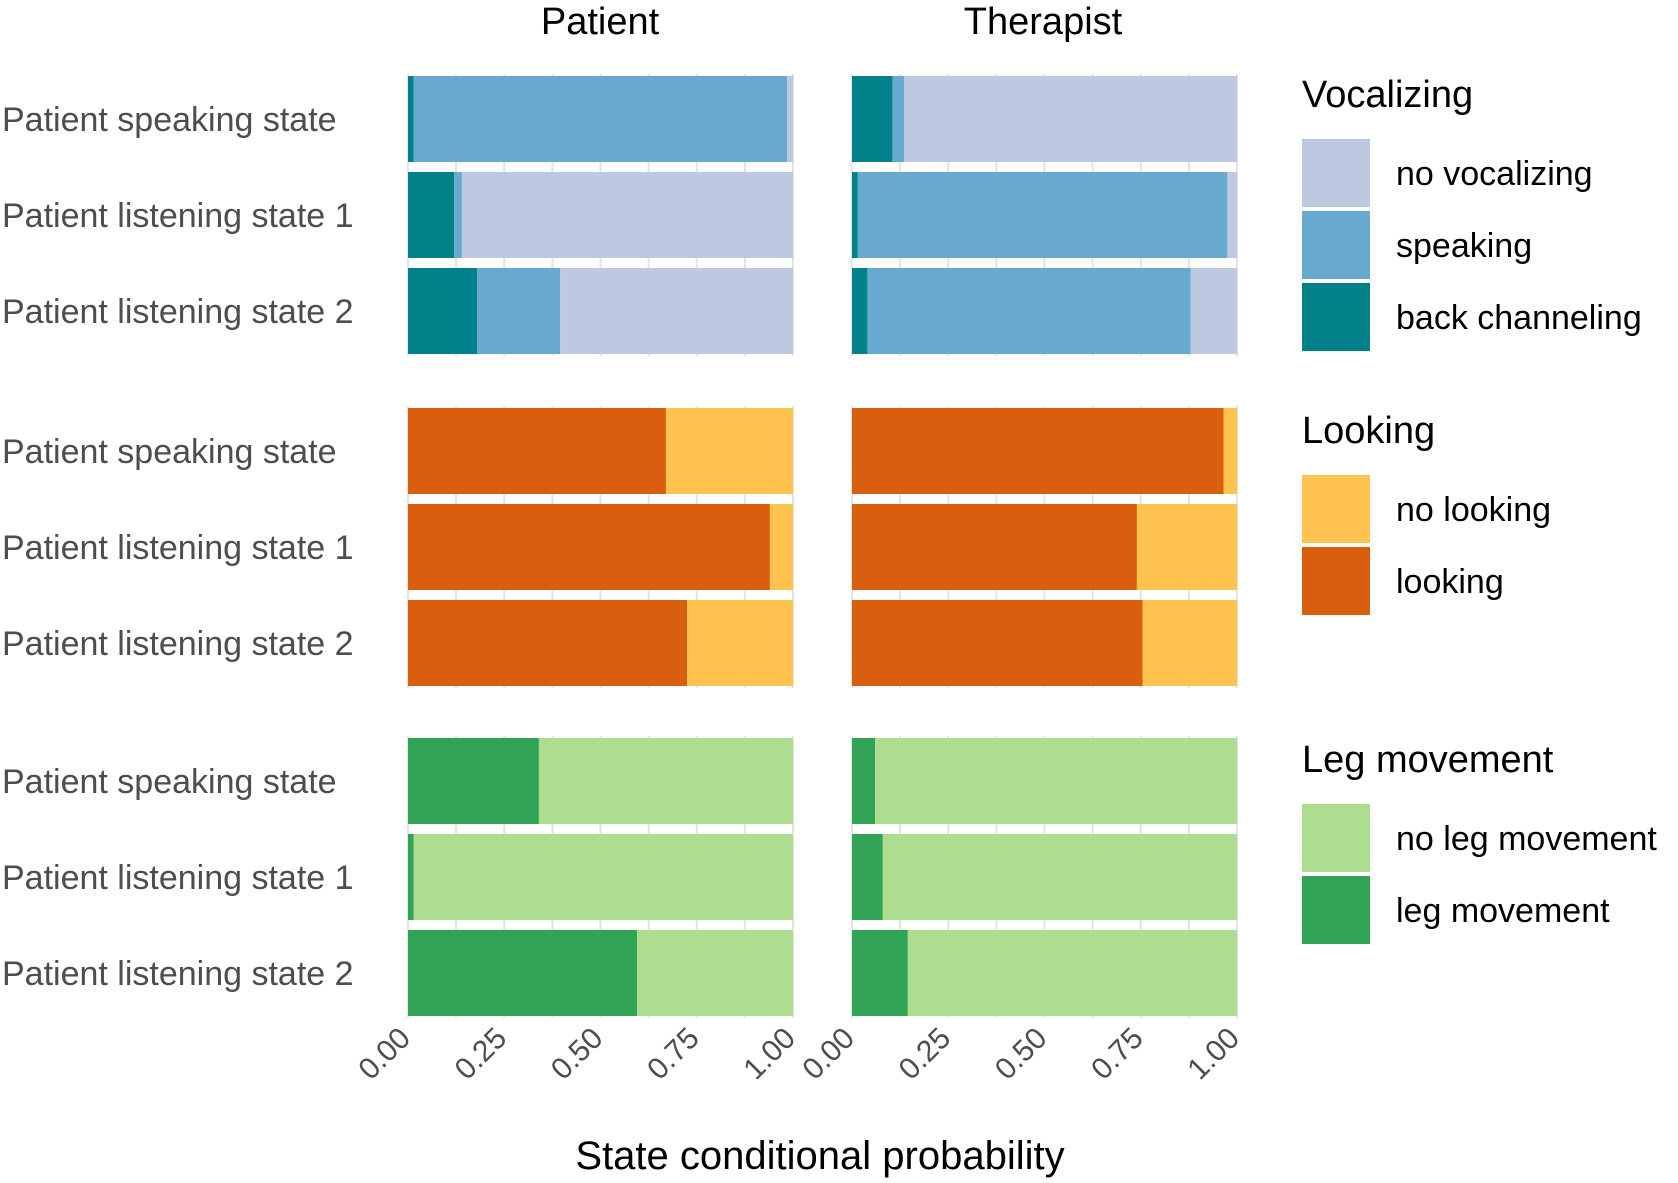 Image resolution: width=1678 pixels, height=1183 pixels. I want to click on legend-label-leg-movement: leg movement, so click(1503, 911).